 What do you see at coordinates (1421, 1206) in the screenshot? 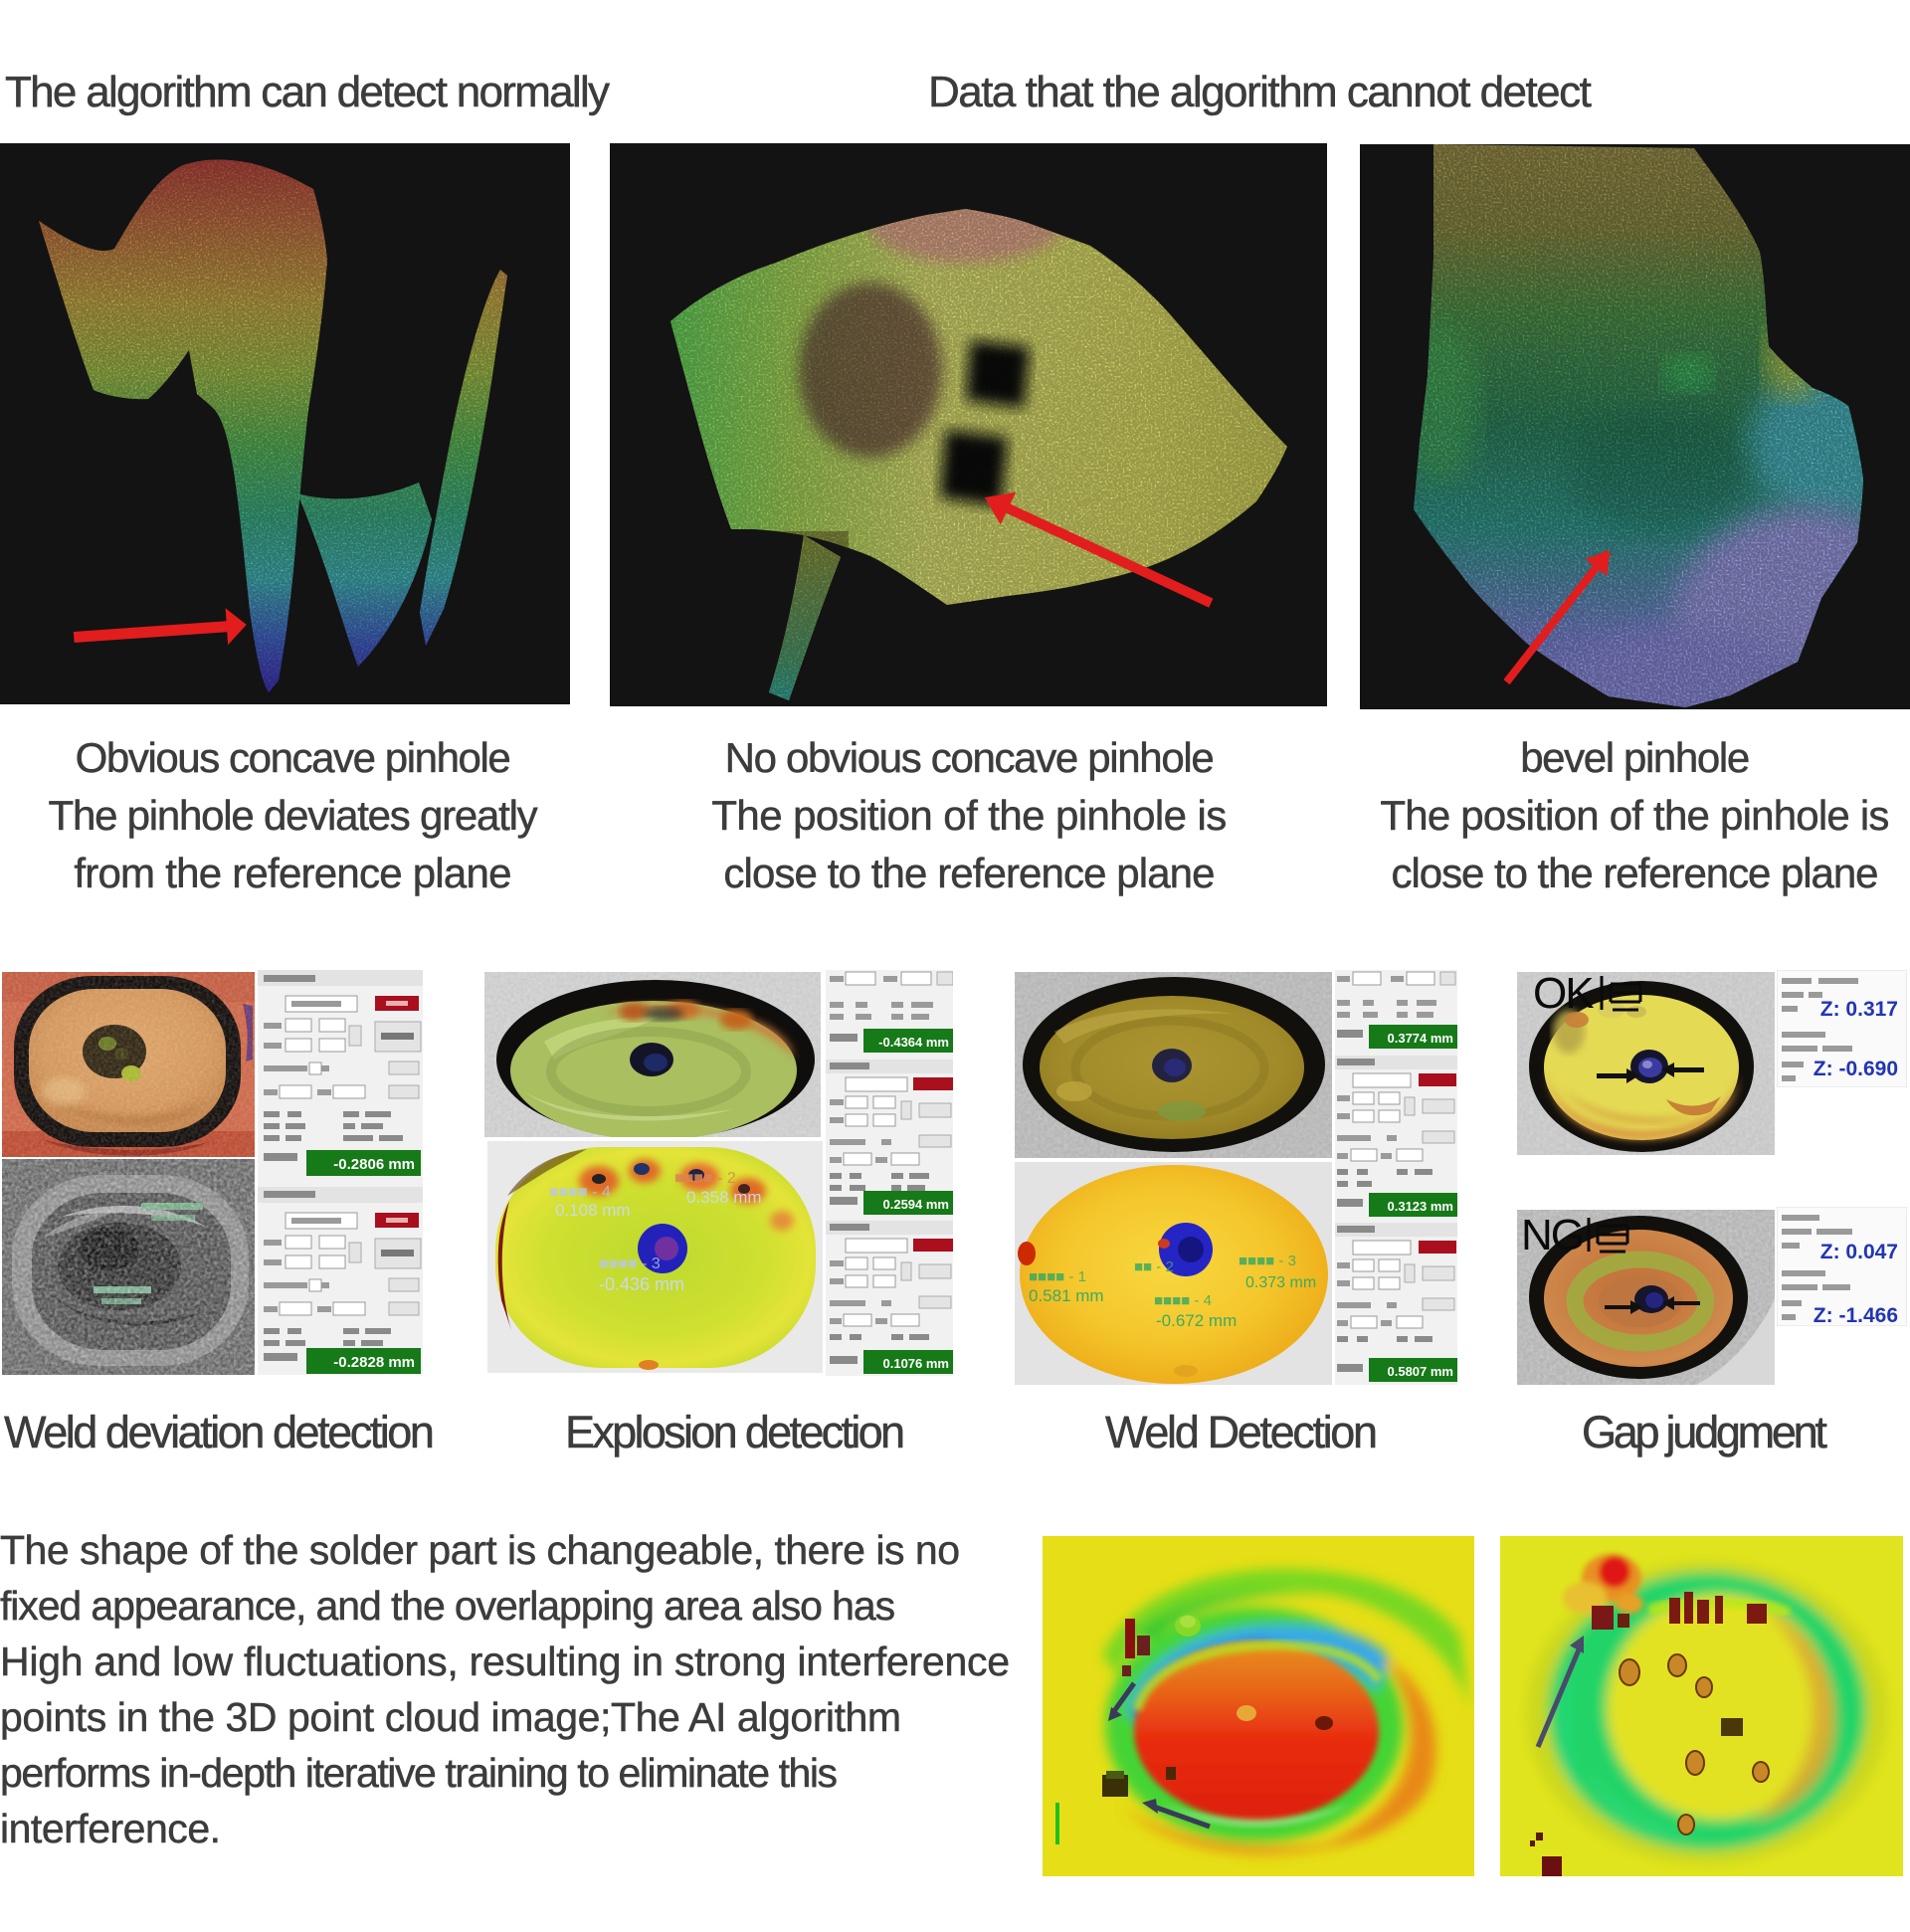
I see `svg-text: 0.3123 mm` at bounding box center [1421, 1206].